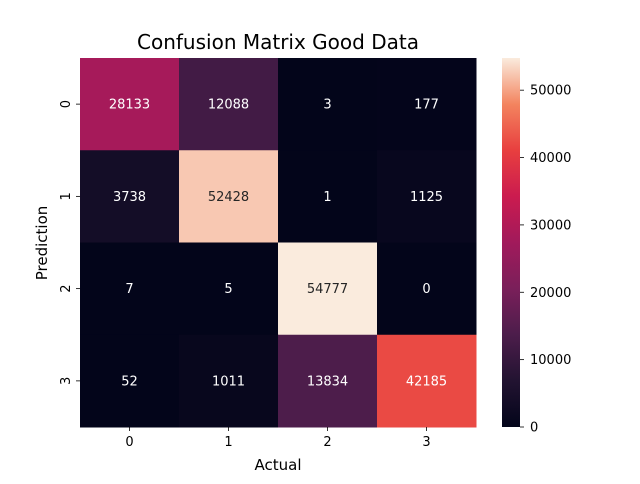  I want to click on heatmap-cell-r3-c2, so click(328, 381).